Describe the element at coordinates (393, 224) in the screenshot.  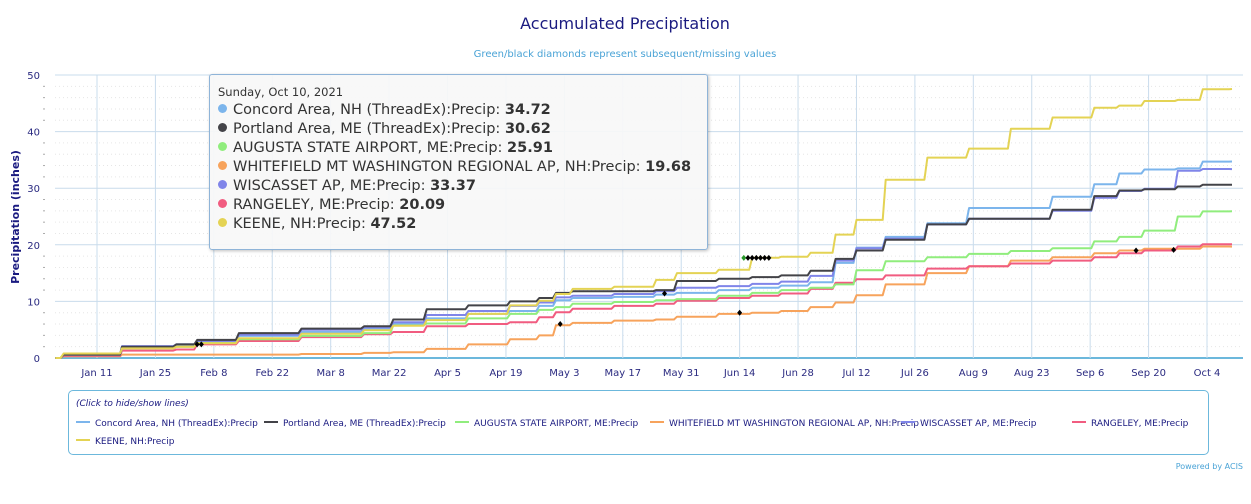
I see `tooltip-series-value: 47.52` at that location.